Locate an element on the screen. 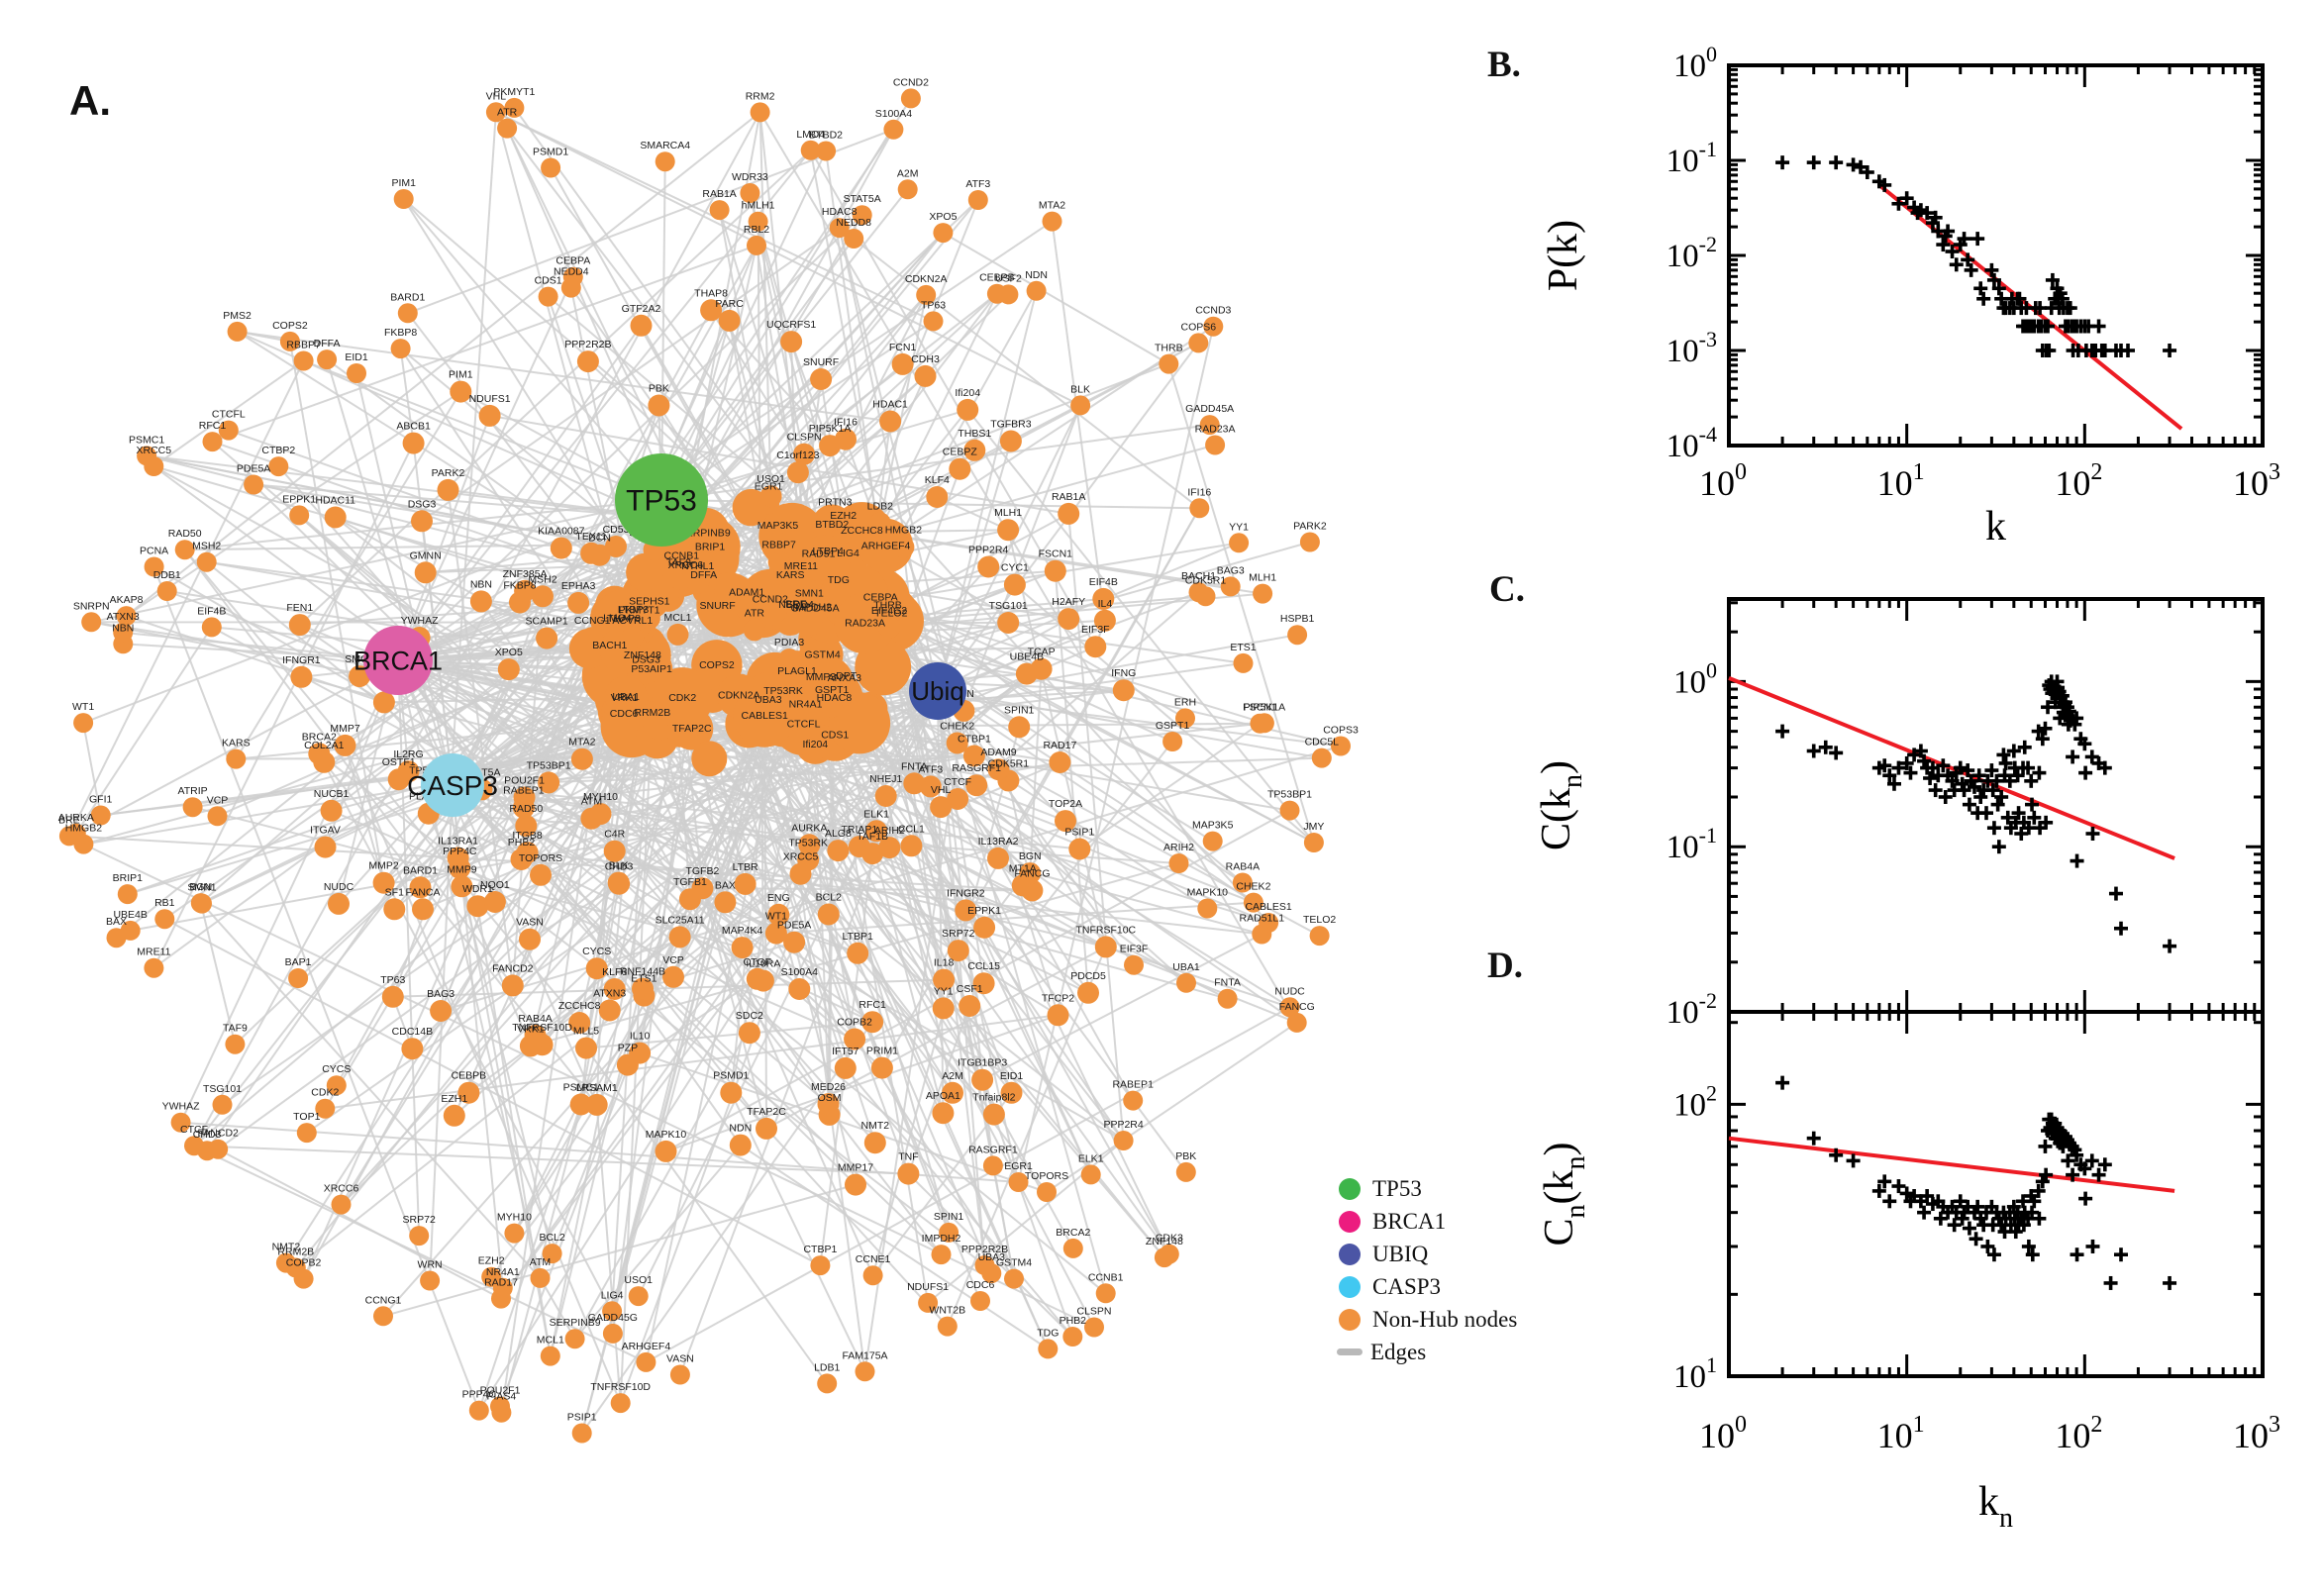  gene-label: NDUFS1 is located at coordinates (928, 1287).